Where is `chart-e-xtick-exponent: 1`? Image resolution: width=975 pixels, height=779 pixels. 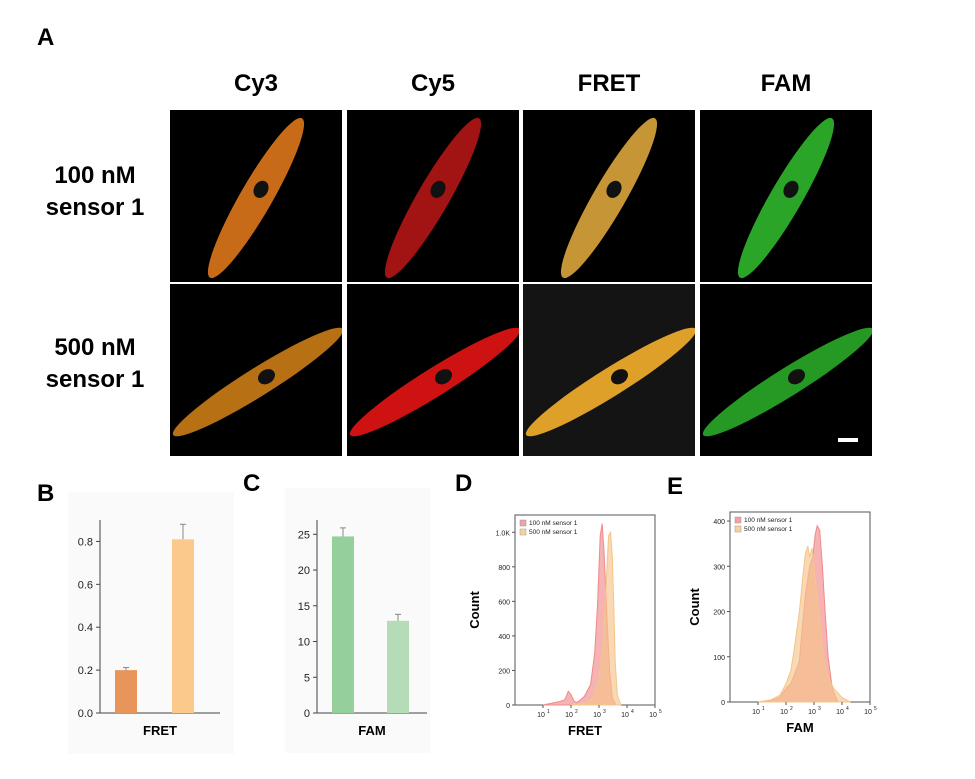 chart-e-xtick-exponent: 1 is located at coordinates (763, 709).